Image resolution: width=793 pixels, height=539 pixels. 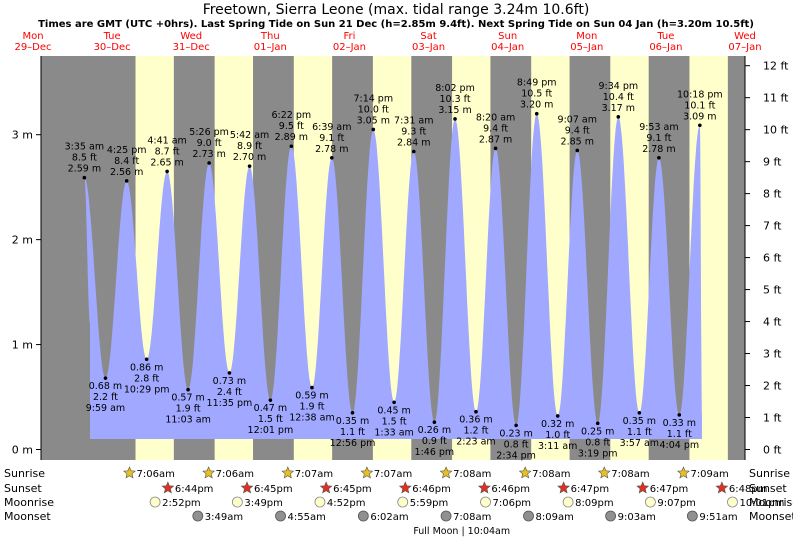 I want to click on low-tide-m: 0.36 m, so click(x=475, y=420).